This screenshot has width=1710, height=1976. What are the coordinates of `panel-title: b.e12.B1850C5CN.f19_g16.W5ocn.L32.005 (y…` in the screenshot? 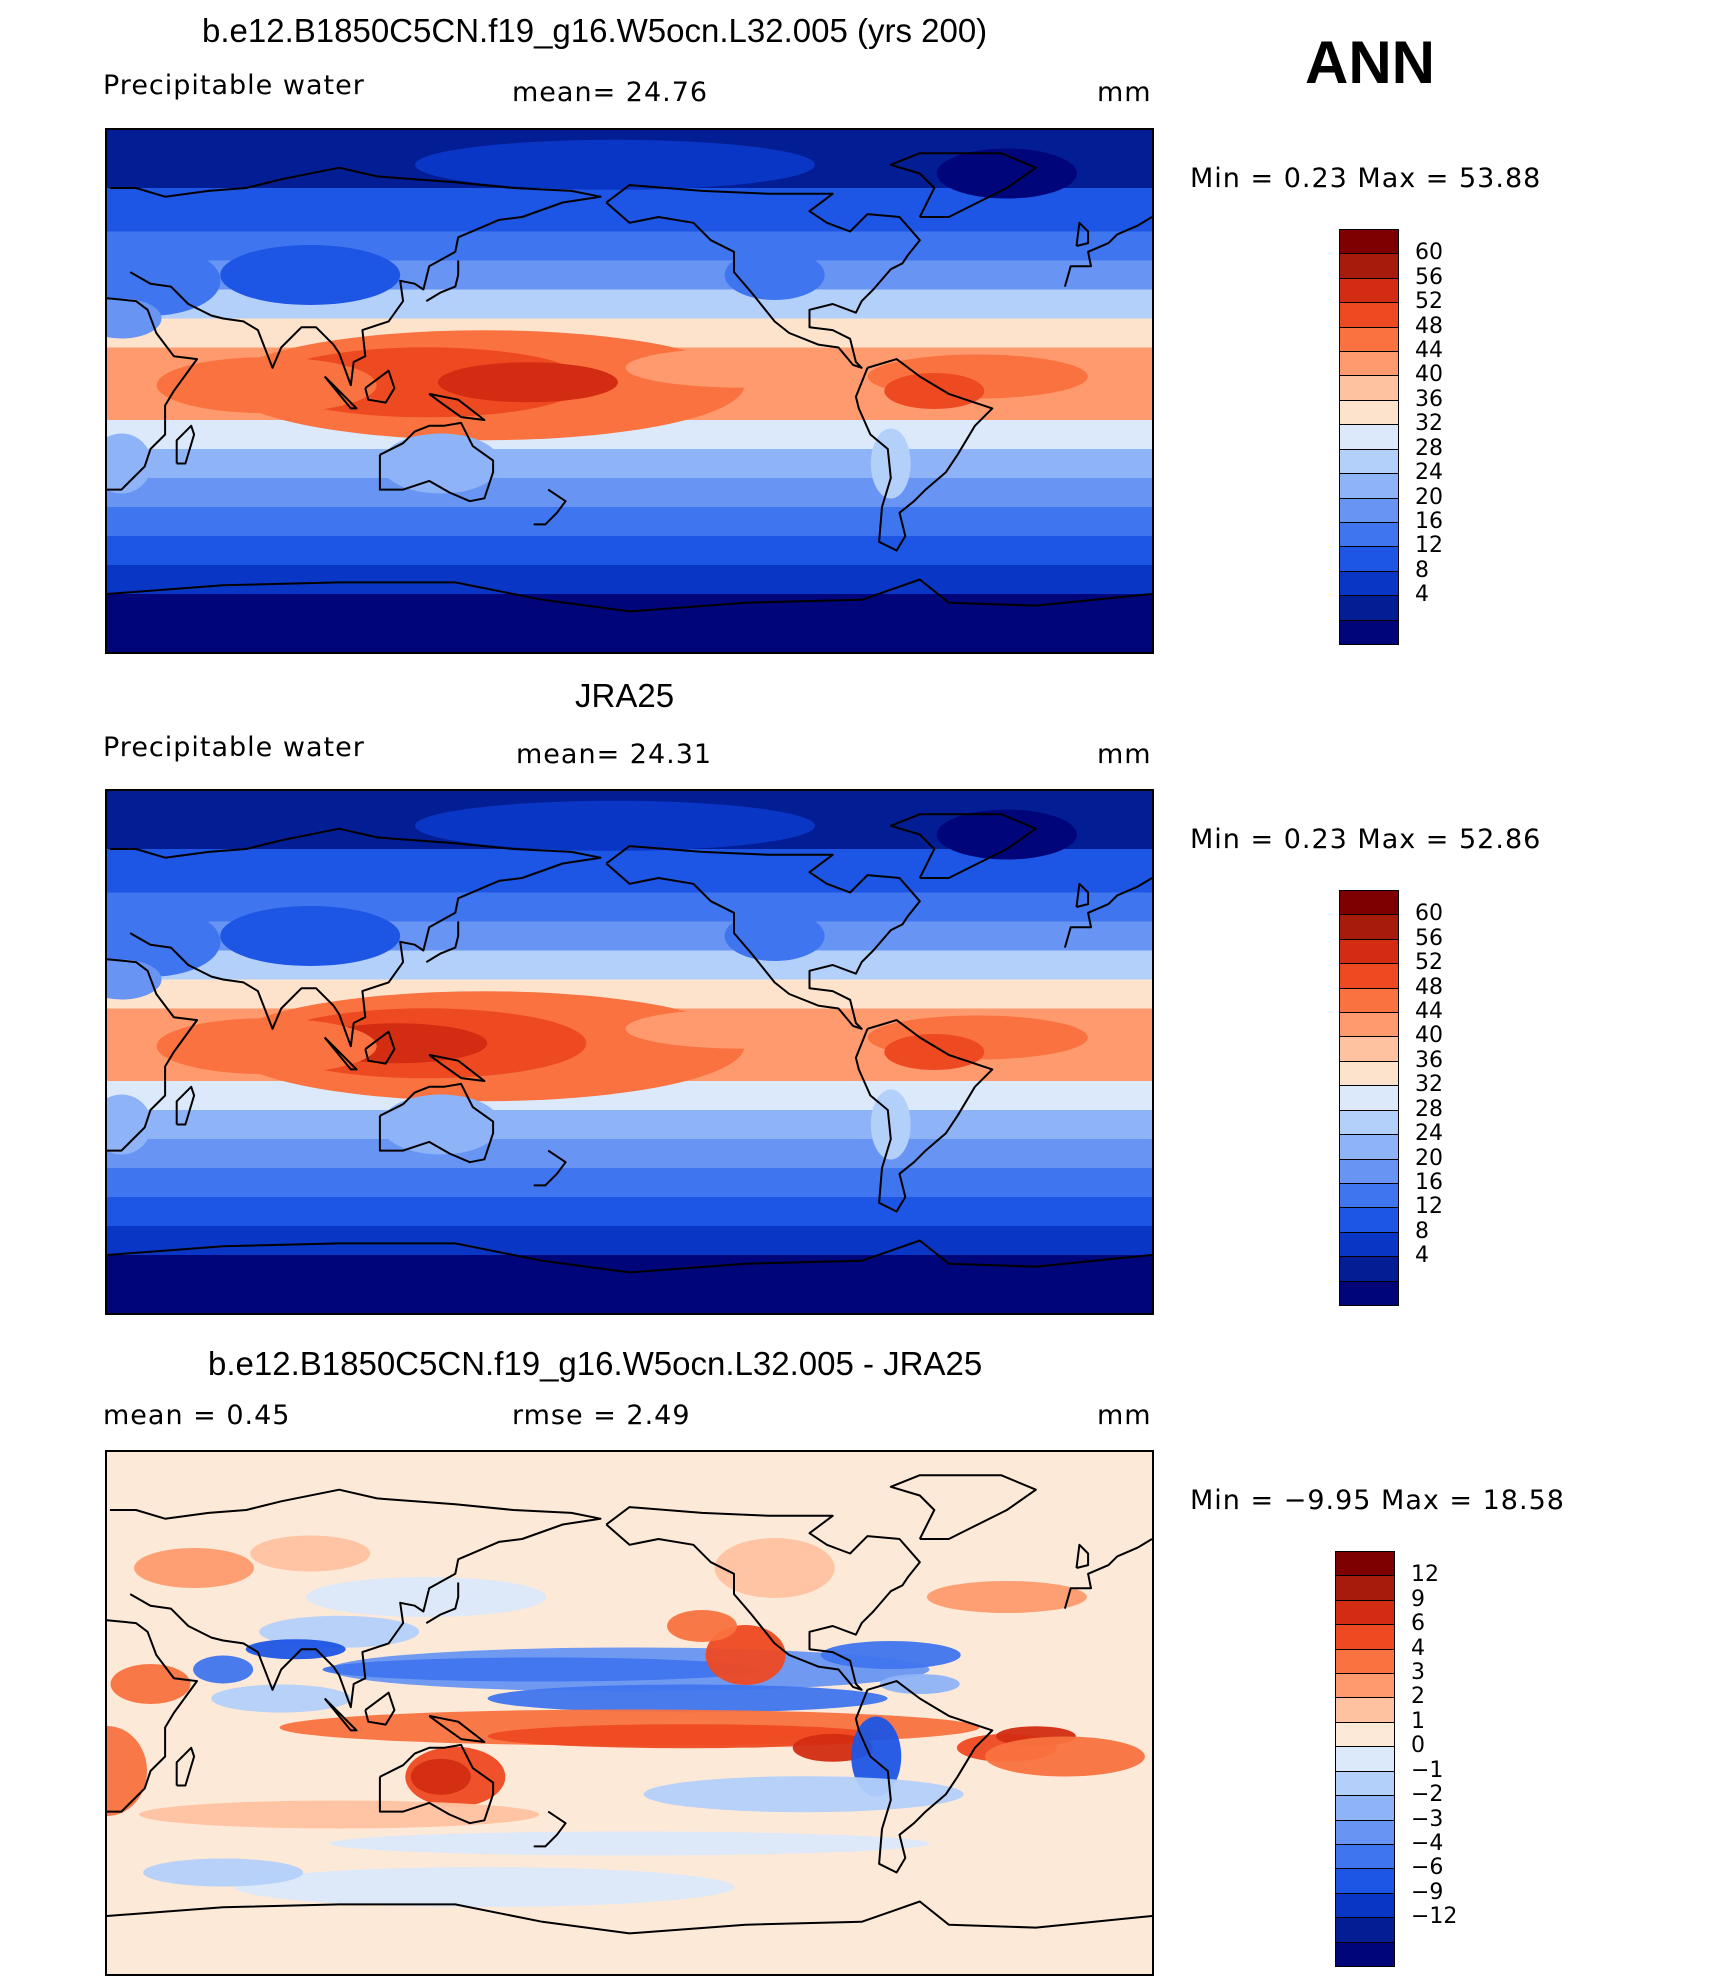 It's located at (595, 30).